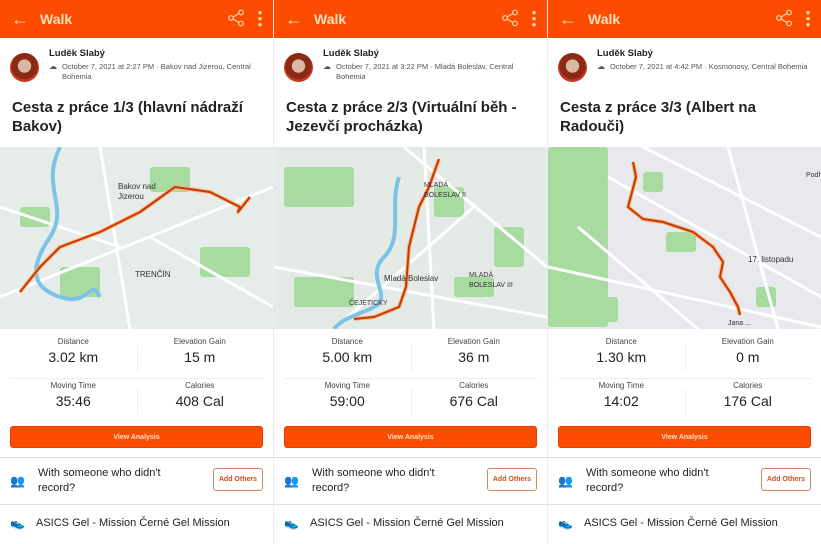 The height and width of the screenshot is (544, 821). Describe the element at coordinates (366, 252) in the screenshot. I see `river` at that location.